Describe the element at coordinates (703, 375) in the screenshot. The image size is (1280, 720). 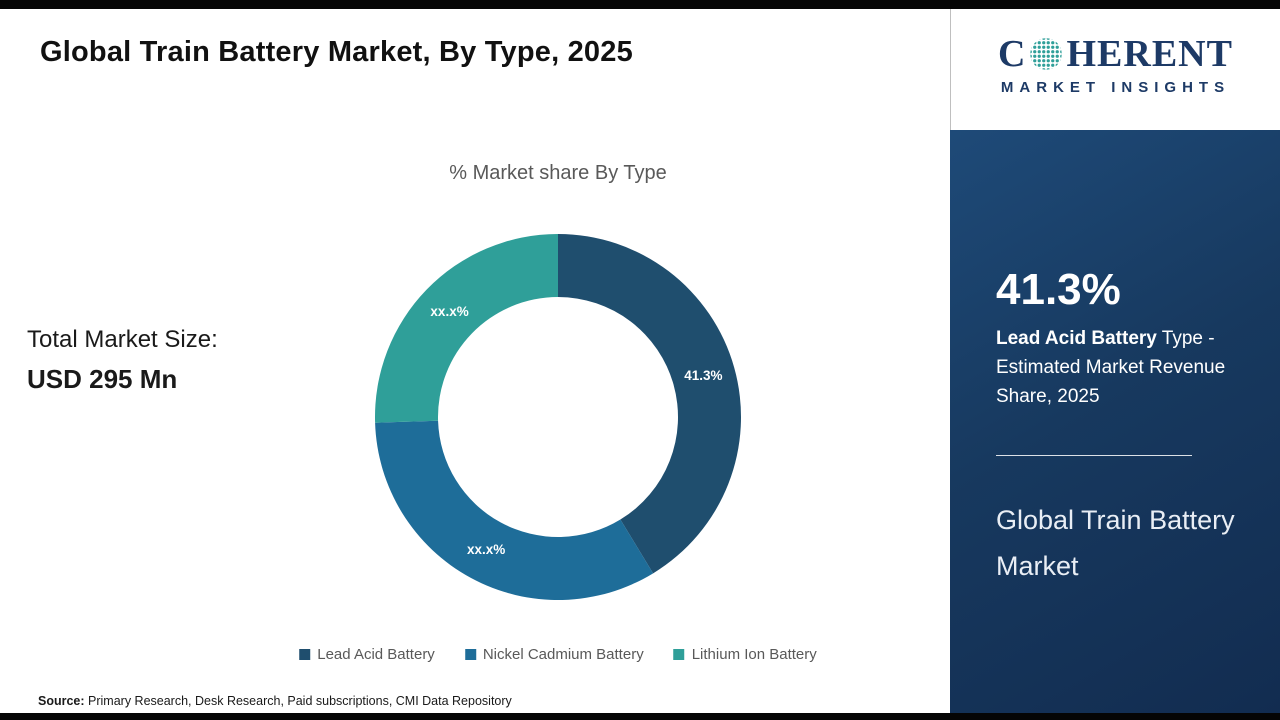
I see `donut-segment-label-0: 41.3%` at that location.